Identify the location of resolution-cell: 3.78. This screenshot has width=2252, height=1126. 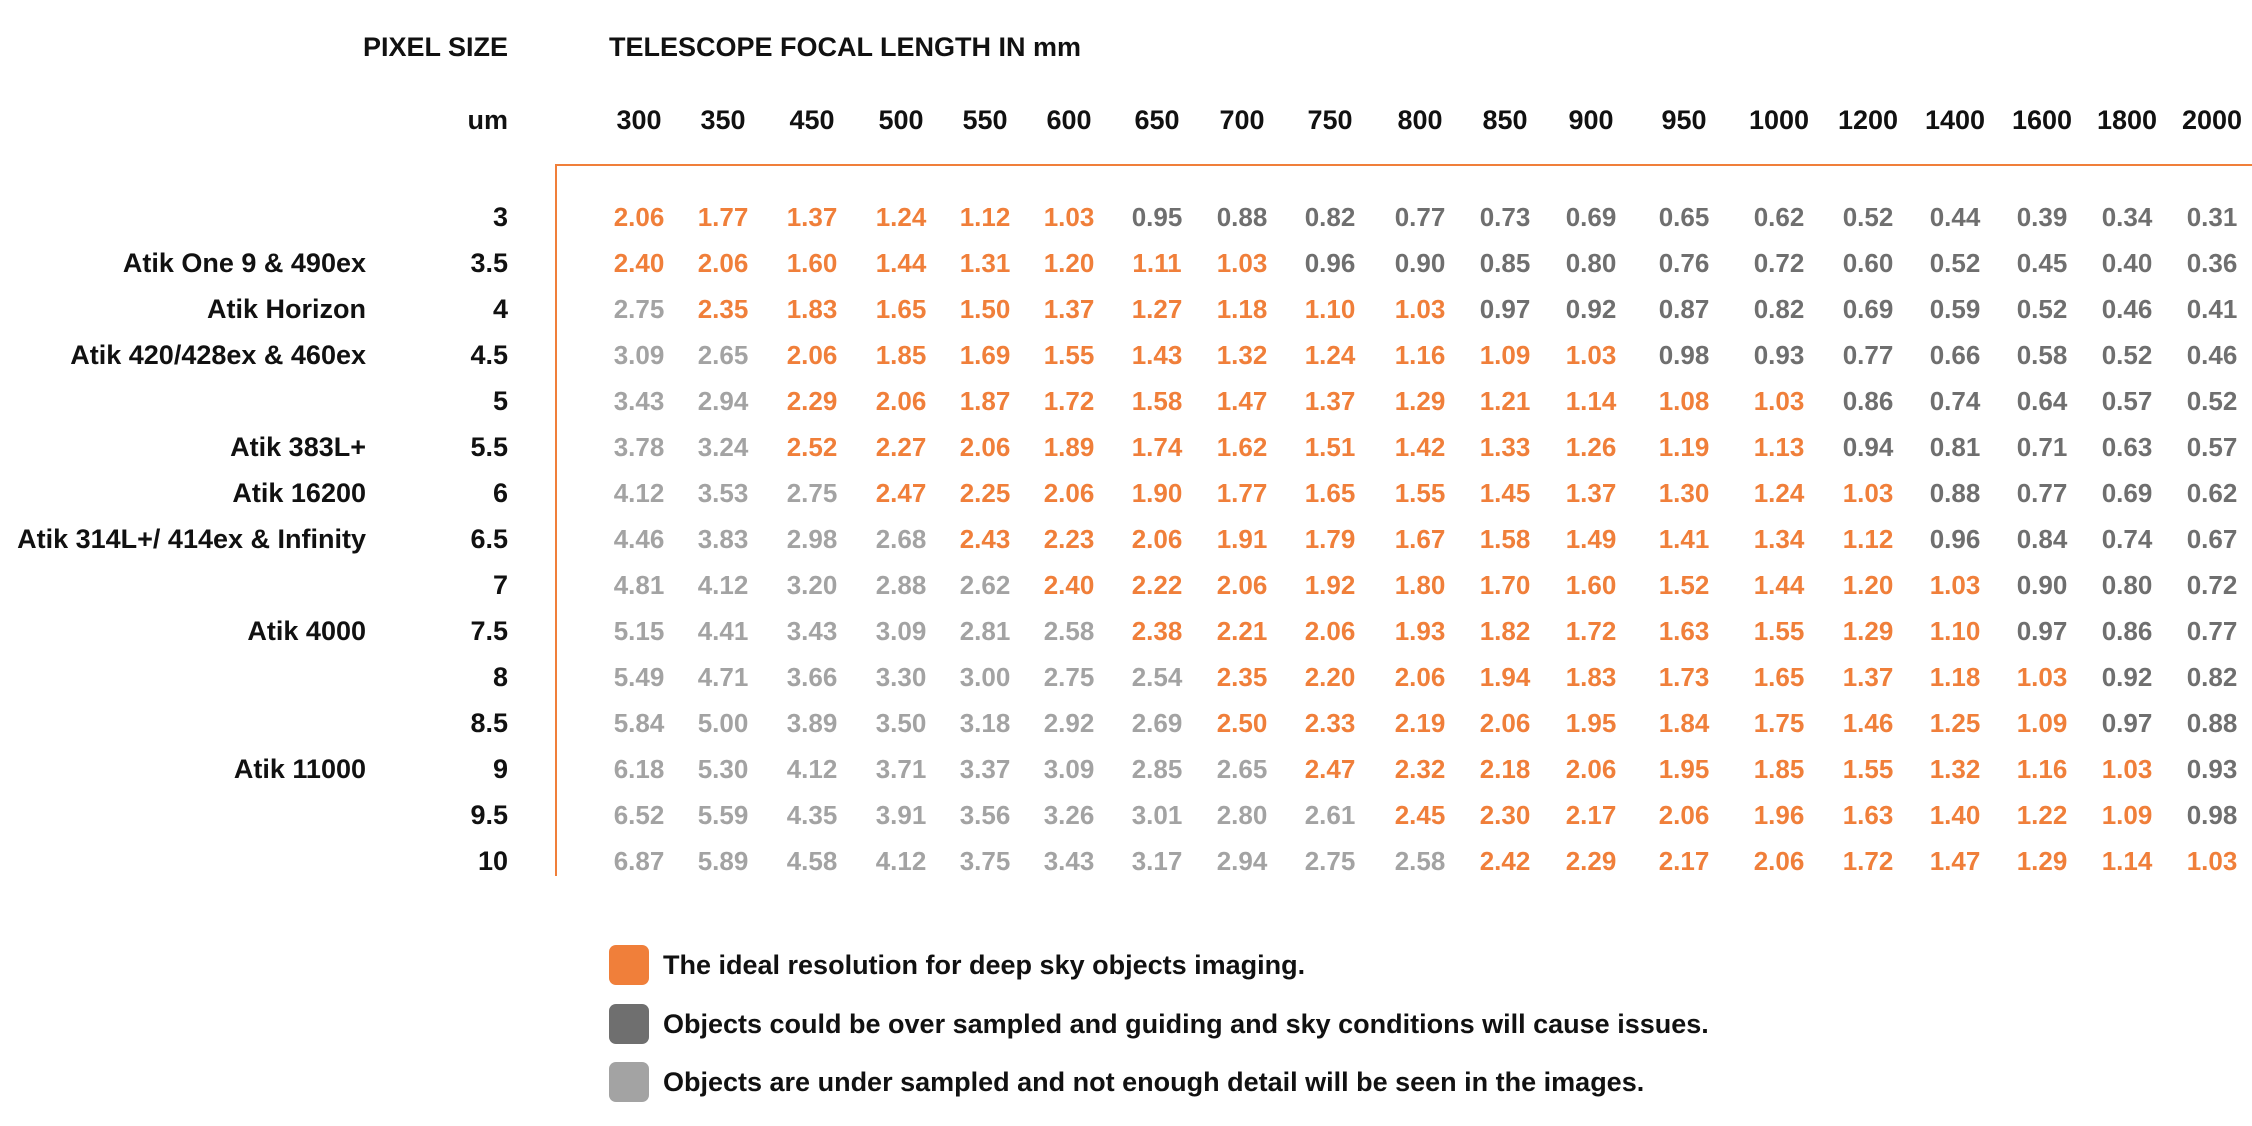
(639, 447).